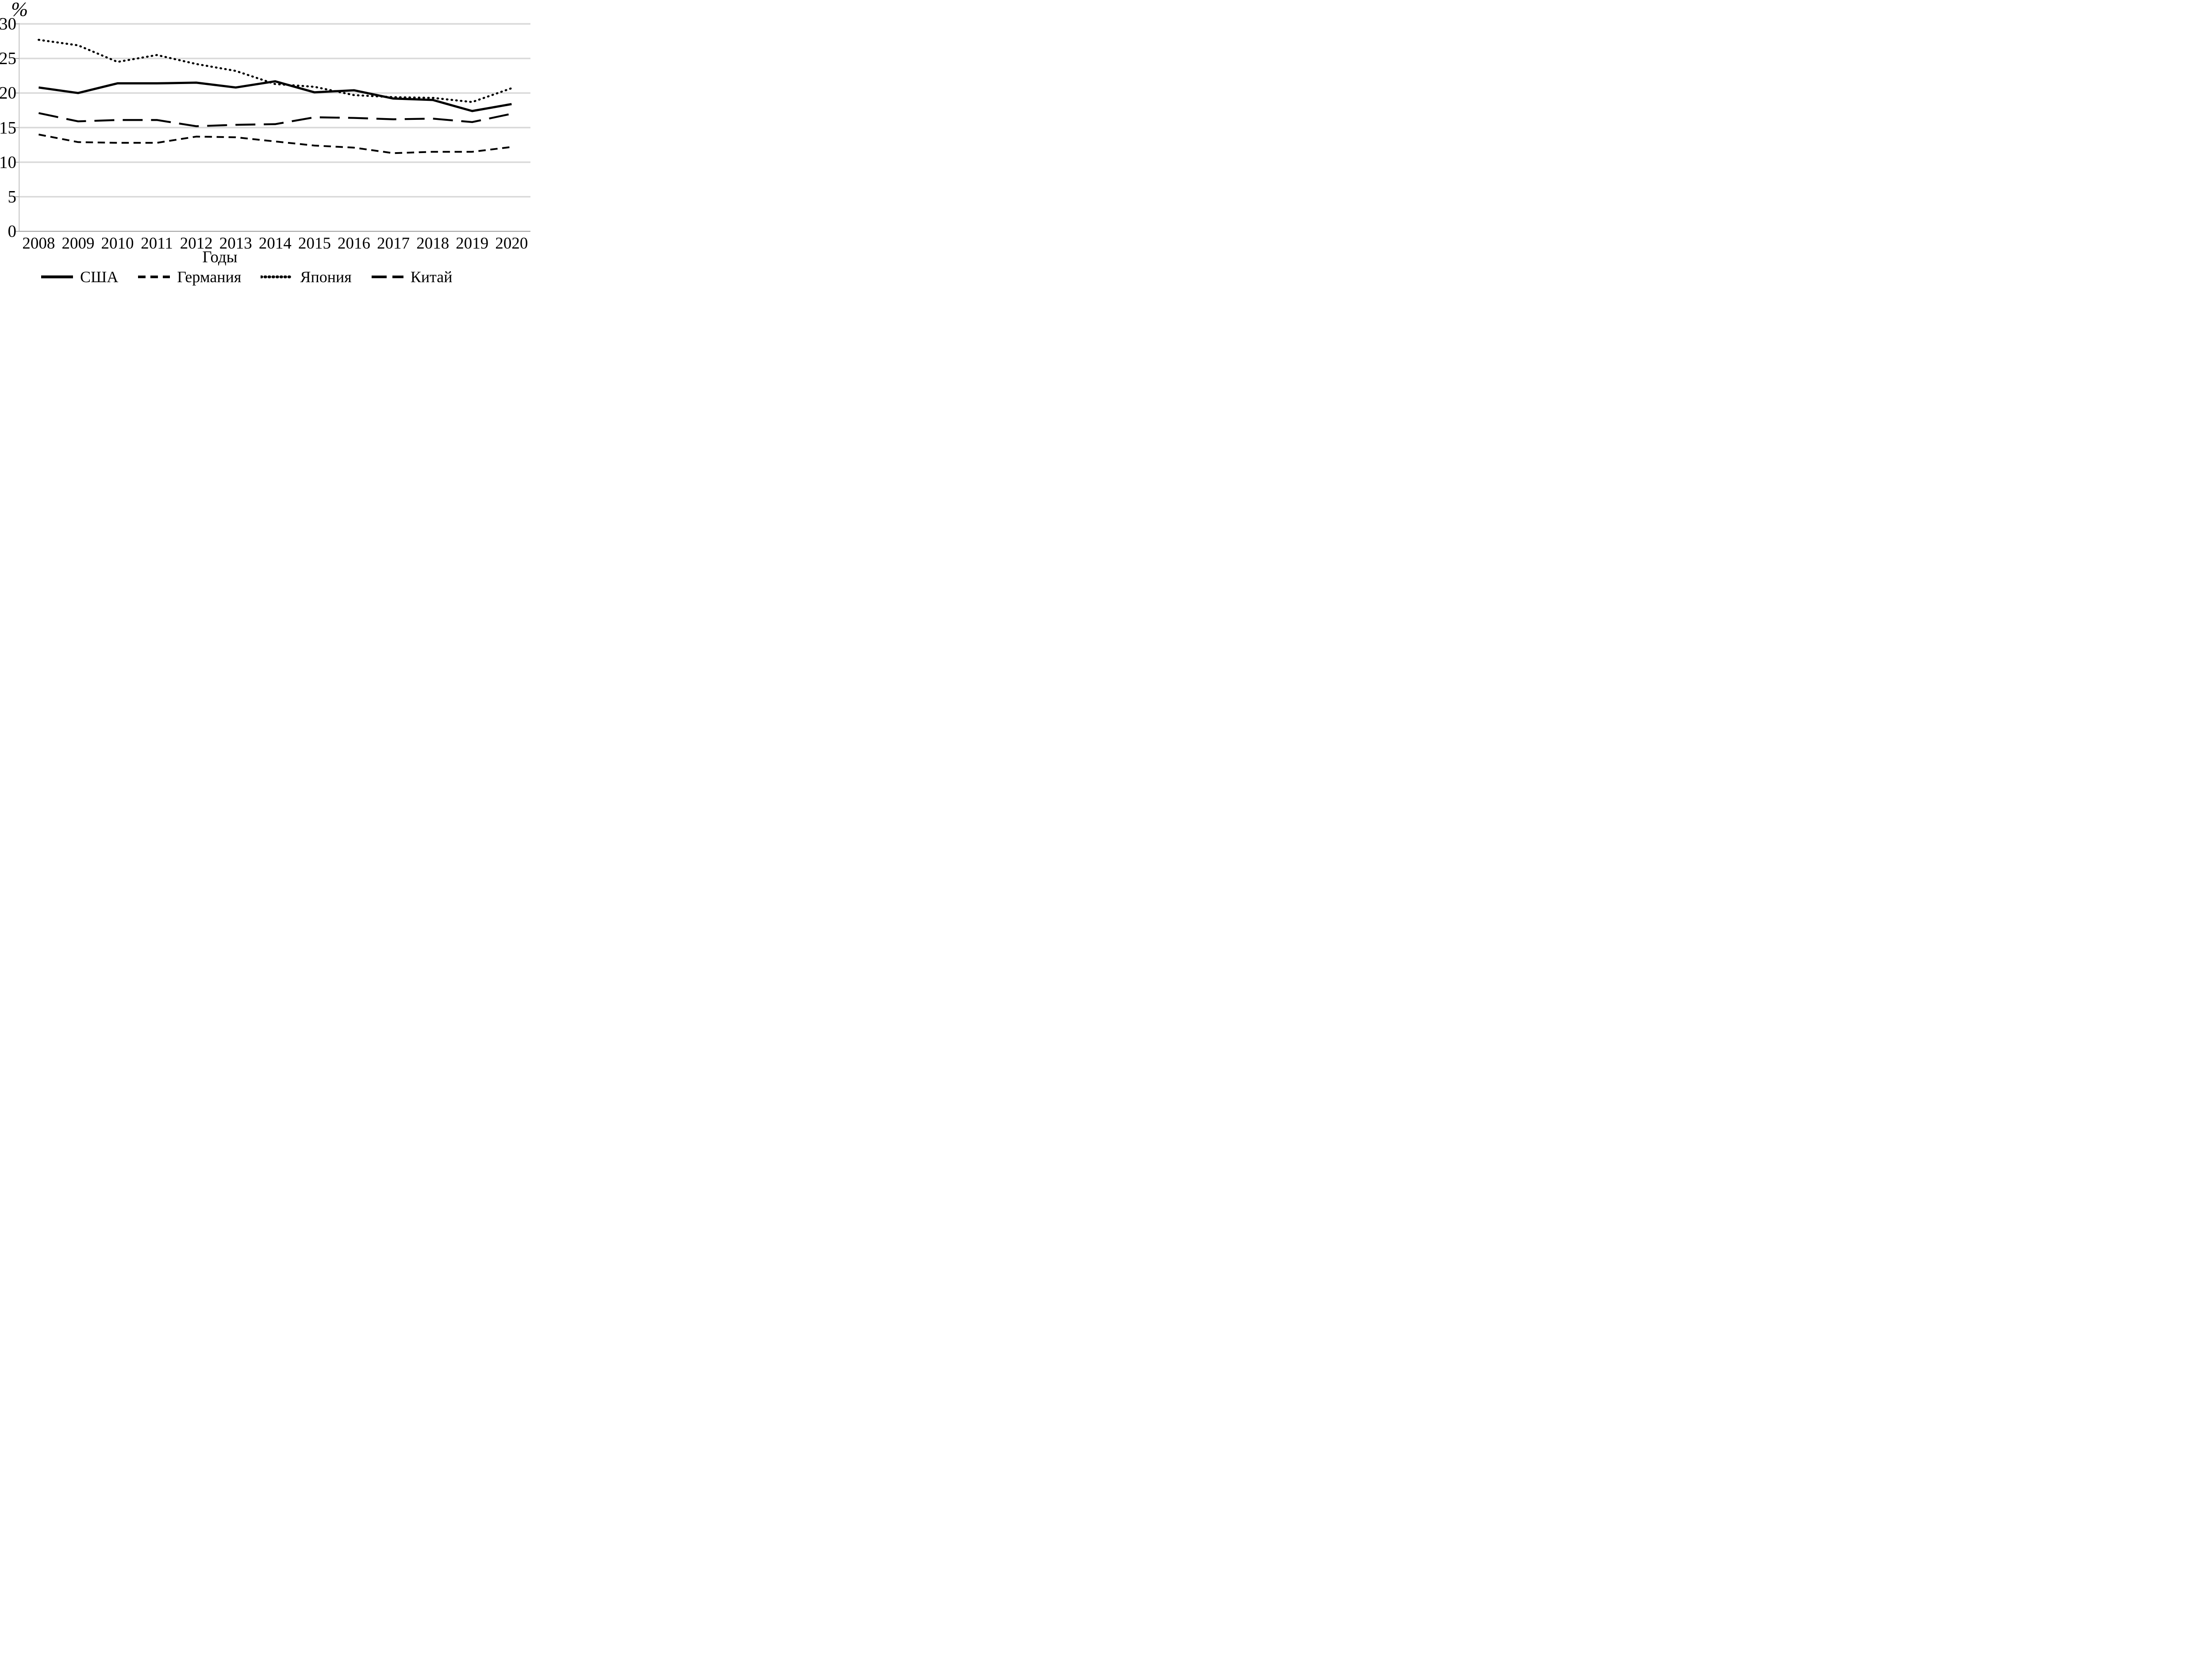  I want to click on legend-item-Китай: Китай, so click(412, 277).